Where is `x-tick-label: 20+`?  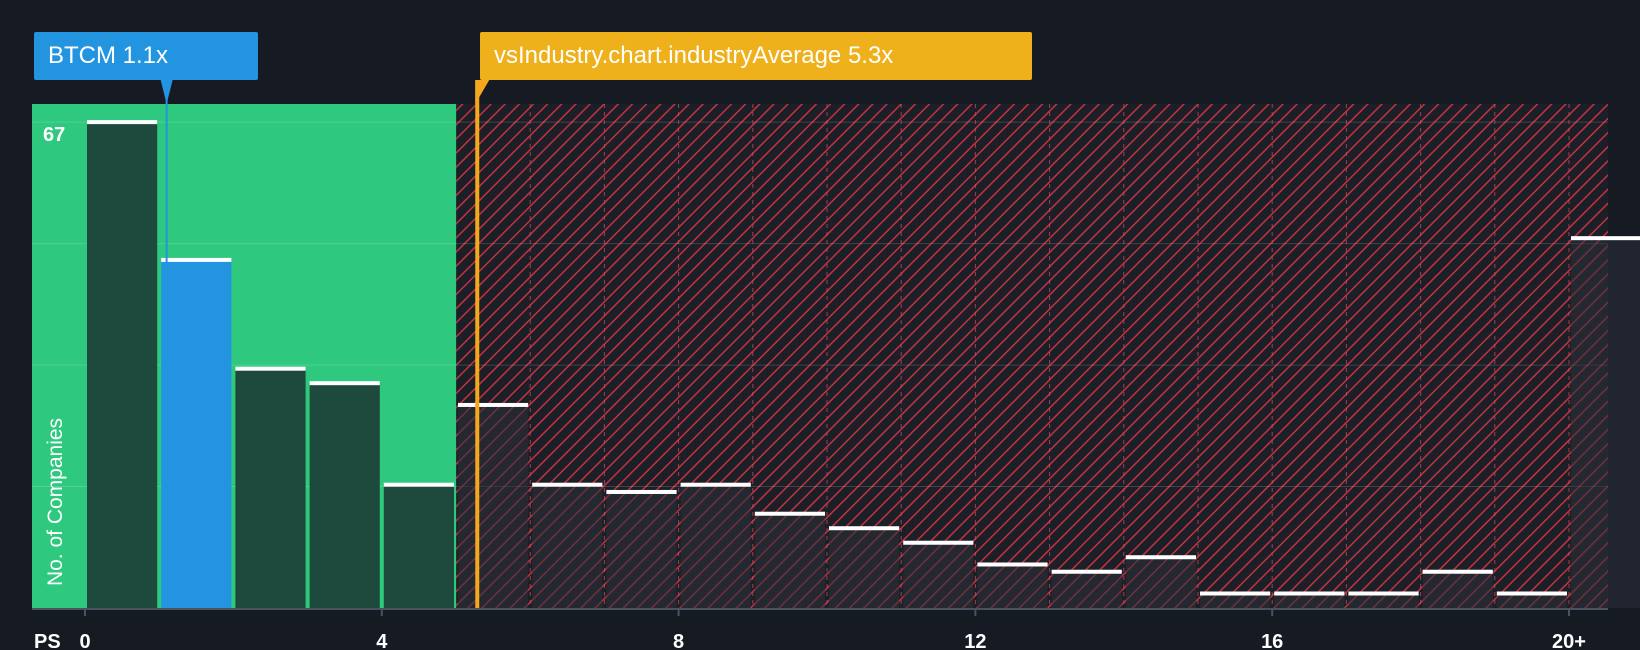
x-tick-label: 20+ is located at coordinates (1569, 640).